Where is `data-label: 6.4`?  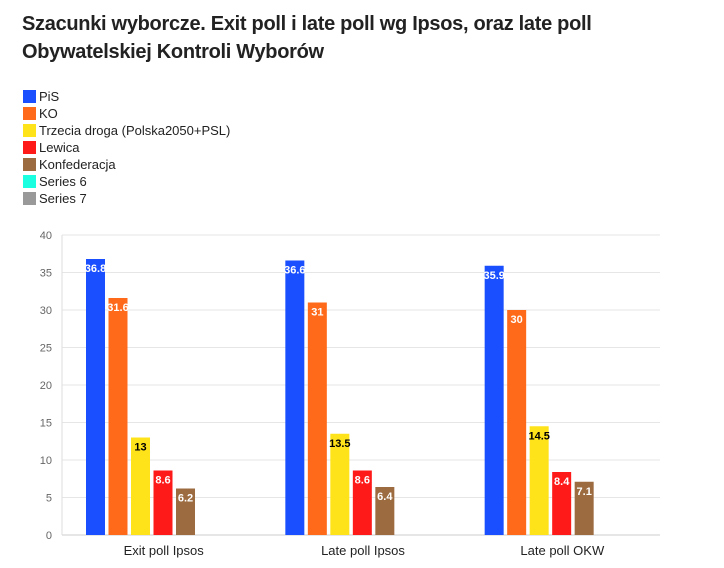
data-label: 6.4 is located at coordinates (385, 497).